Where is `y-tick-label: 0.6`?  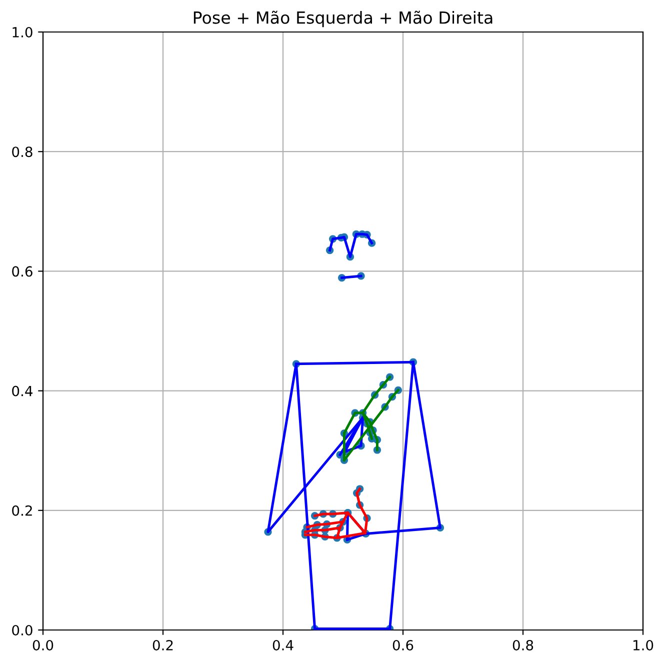 y-tick-label: 0.6 is located at coordinates (22, 271).